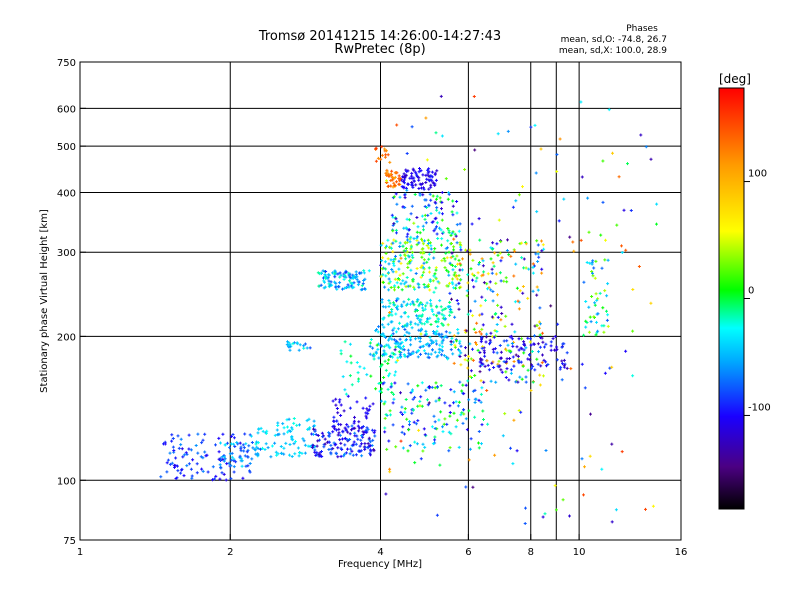  I want to click on x-tick-label: 1, so click(80, 552).